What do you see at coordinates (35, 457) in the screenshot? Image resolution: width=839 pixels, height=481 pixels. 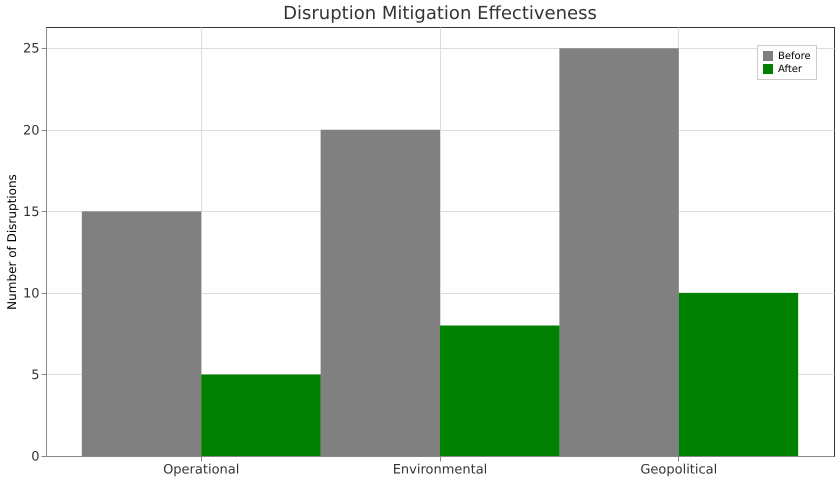 I see `y-tick-label: 0` at bounding box center [35, 457].